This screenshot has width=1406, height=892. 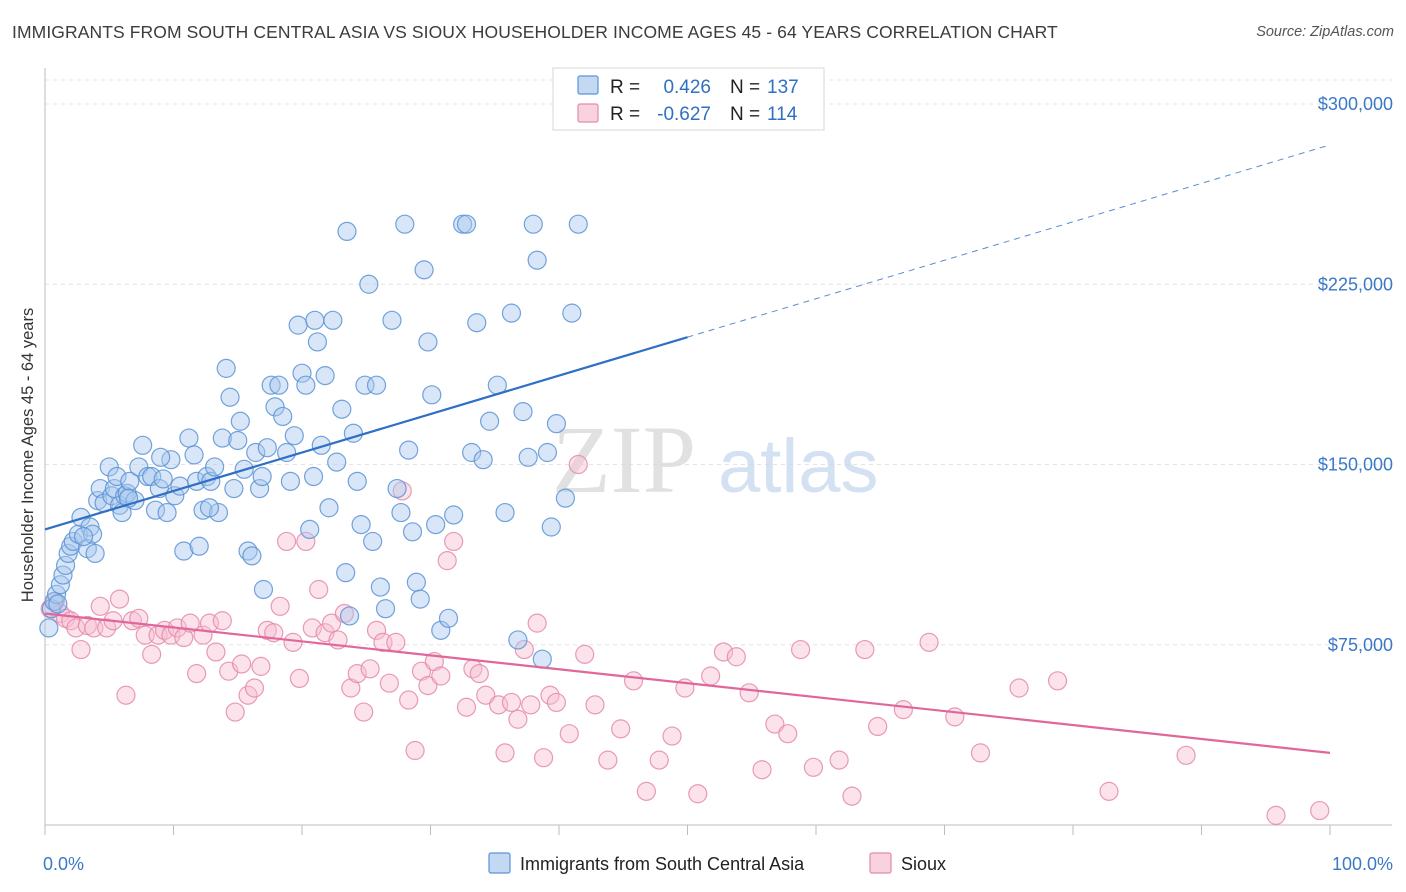 I want to click on y-tick-labels: $75,000 $150,000 $225,000 $300,000, so click(x=1355, y=374).